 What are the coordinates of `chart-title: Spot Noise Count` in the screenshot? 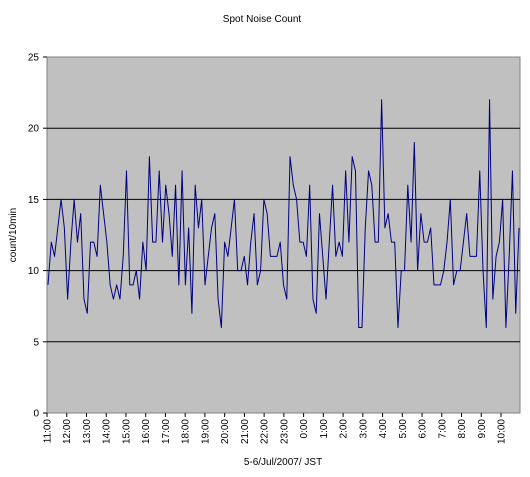 It's located at (262, 19).